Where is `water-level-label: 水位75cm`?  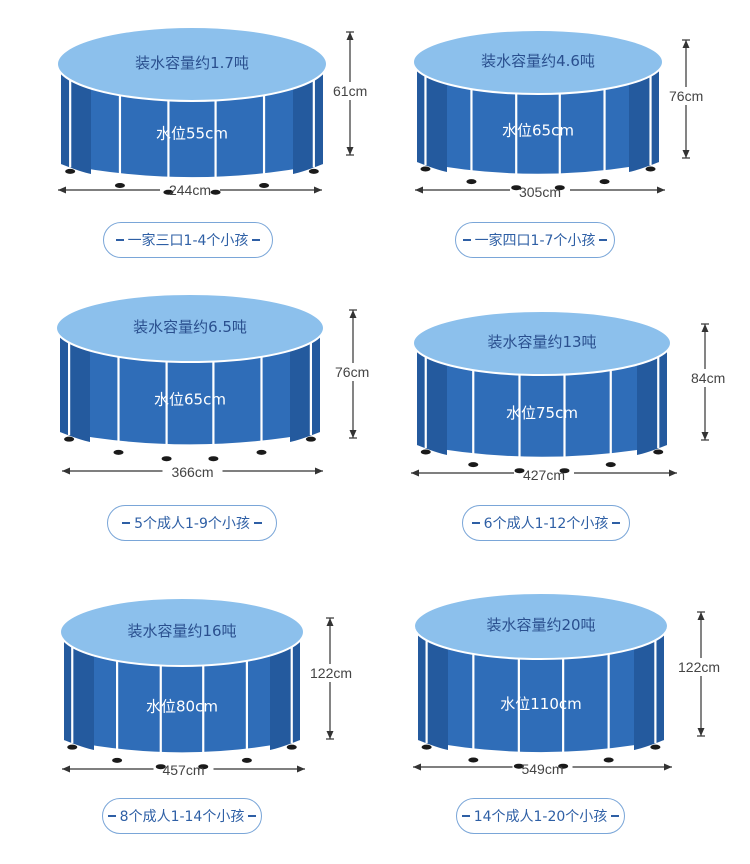 water-level-label: 水位75cm is located at coordinates (542, 413).